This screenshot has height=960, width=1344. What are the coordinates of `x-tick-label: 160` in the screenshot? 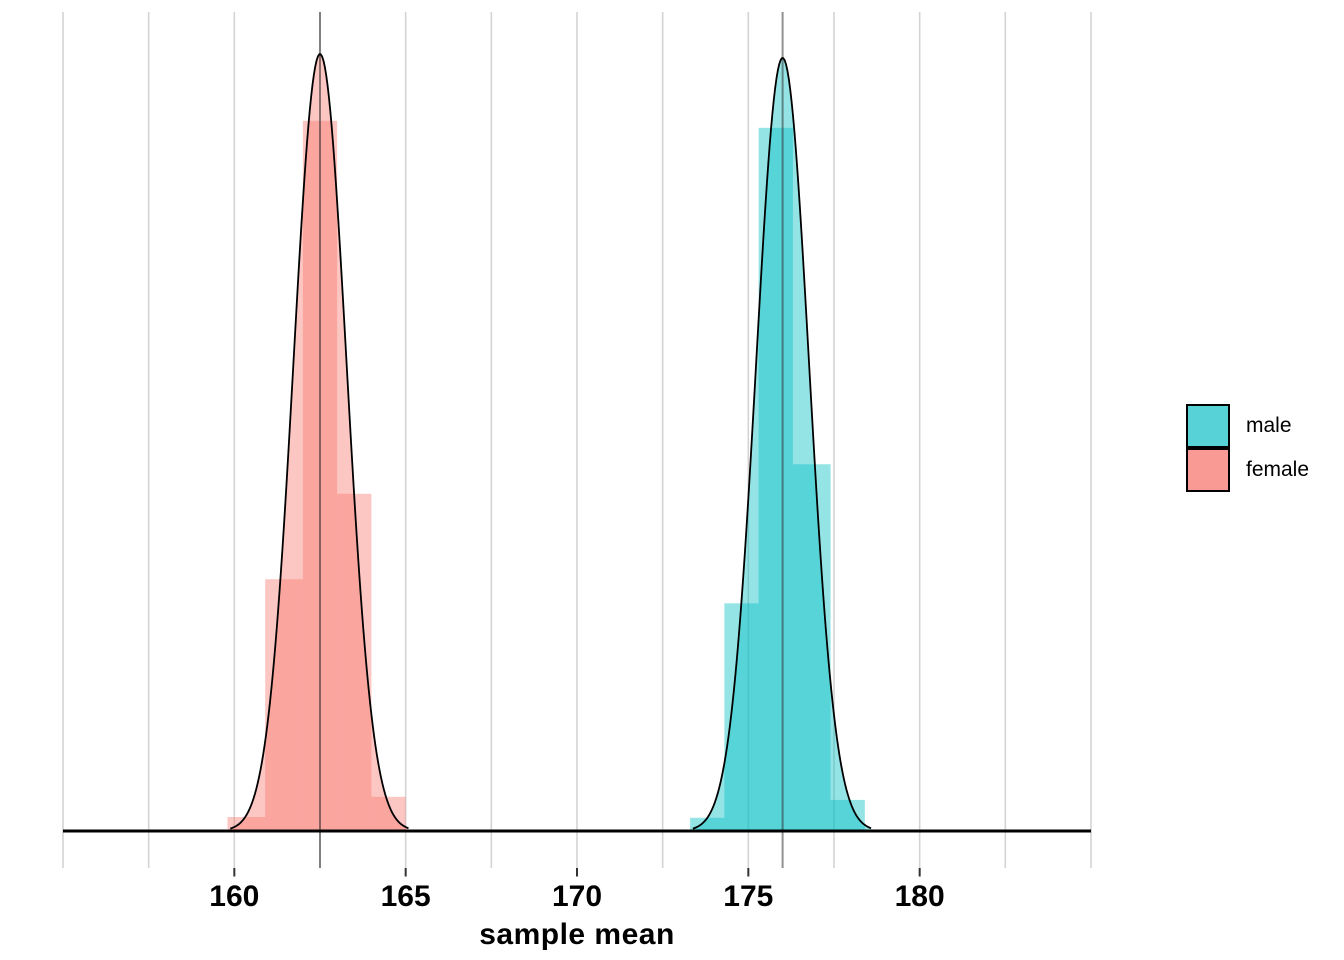 It's located at (234, 896).